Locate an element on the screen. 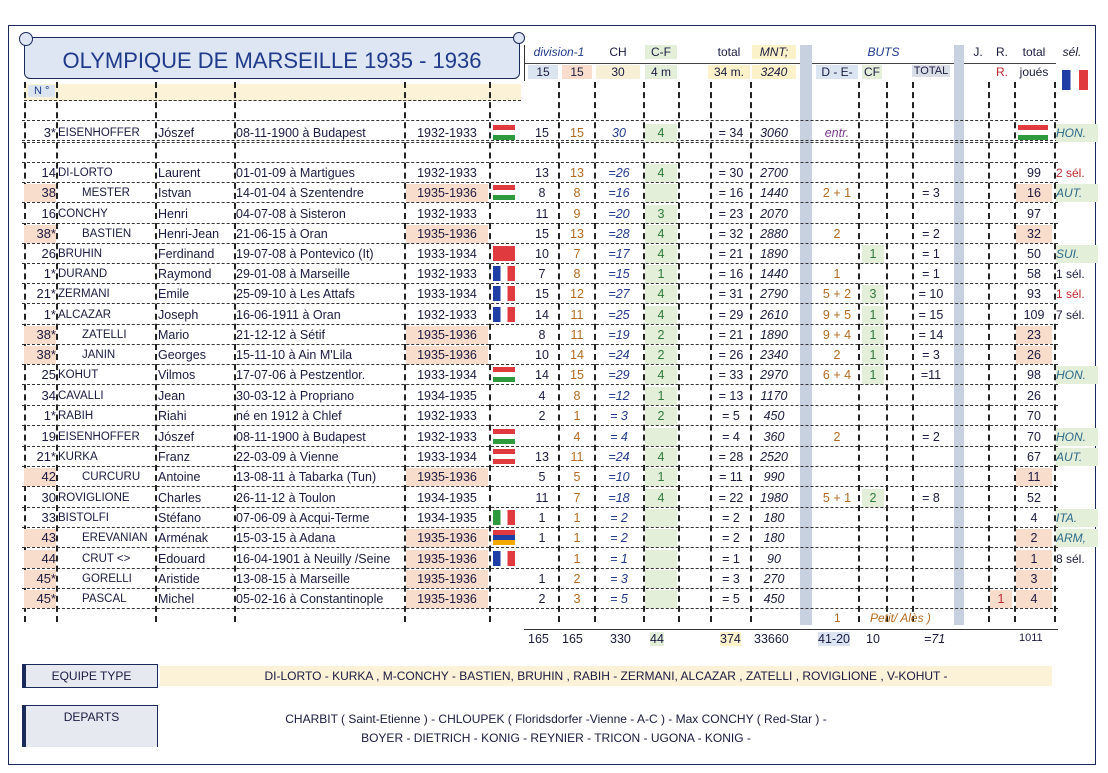 Image resolution: width=1108 pixels, height=773 pixels. cell-birth: 29-01-08 à Marseille is located at coordinates (293, 274).